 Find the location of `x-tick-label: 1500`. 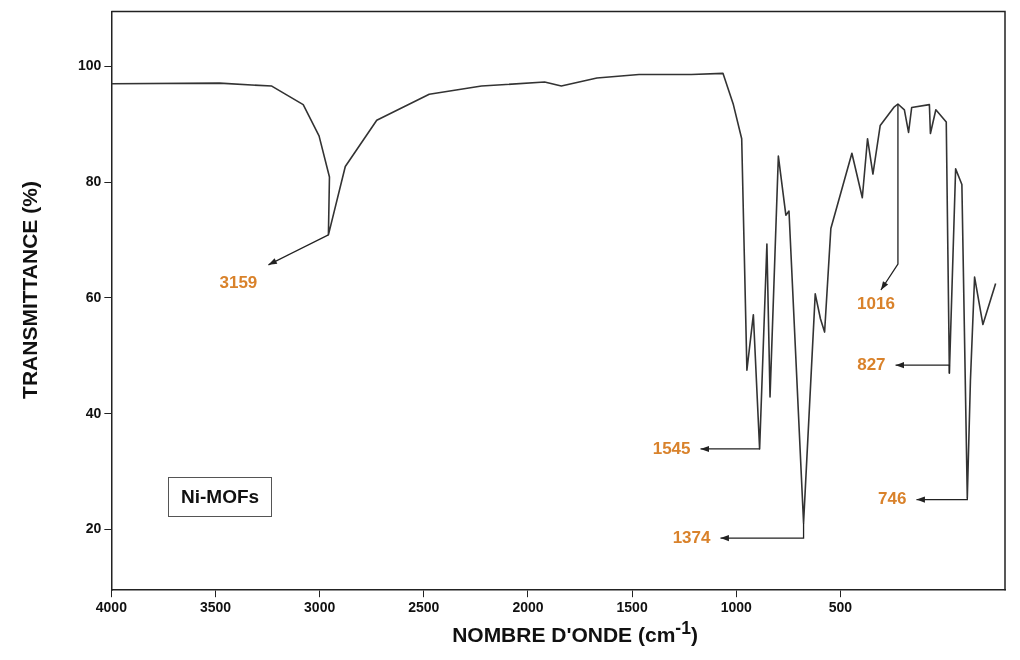

x-tick-label: 1500 is located at coordinates (632, 607).